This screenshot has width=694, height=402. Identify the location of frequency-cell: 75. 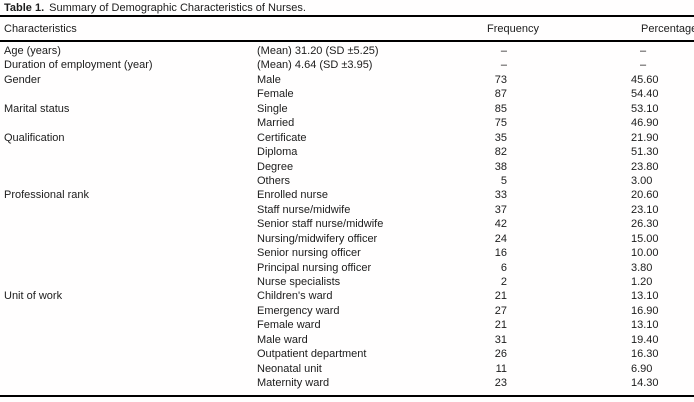
(500, 123).